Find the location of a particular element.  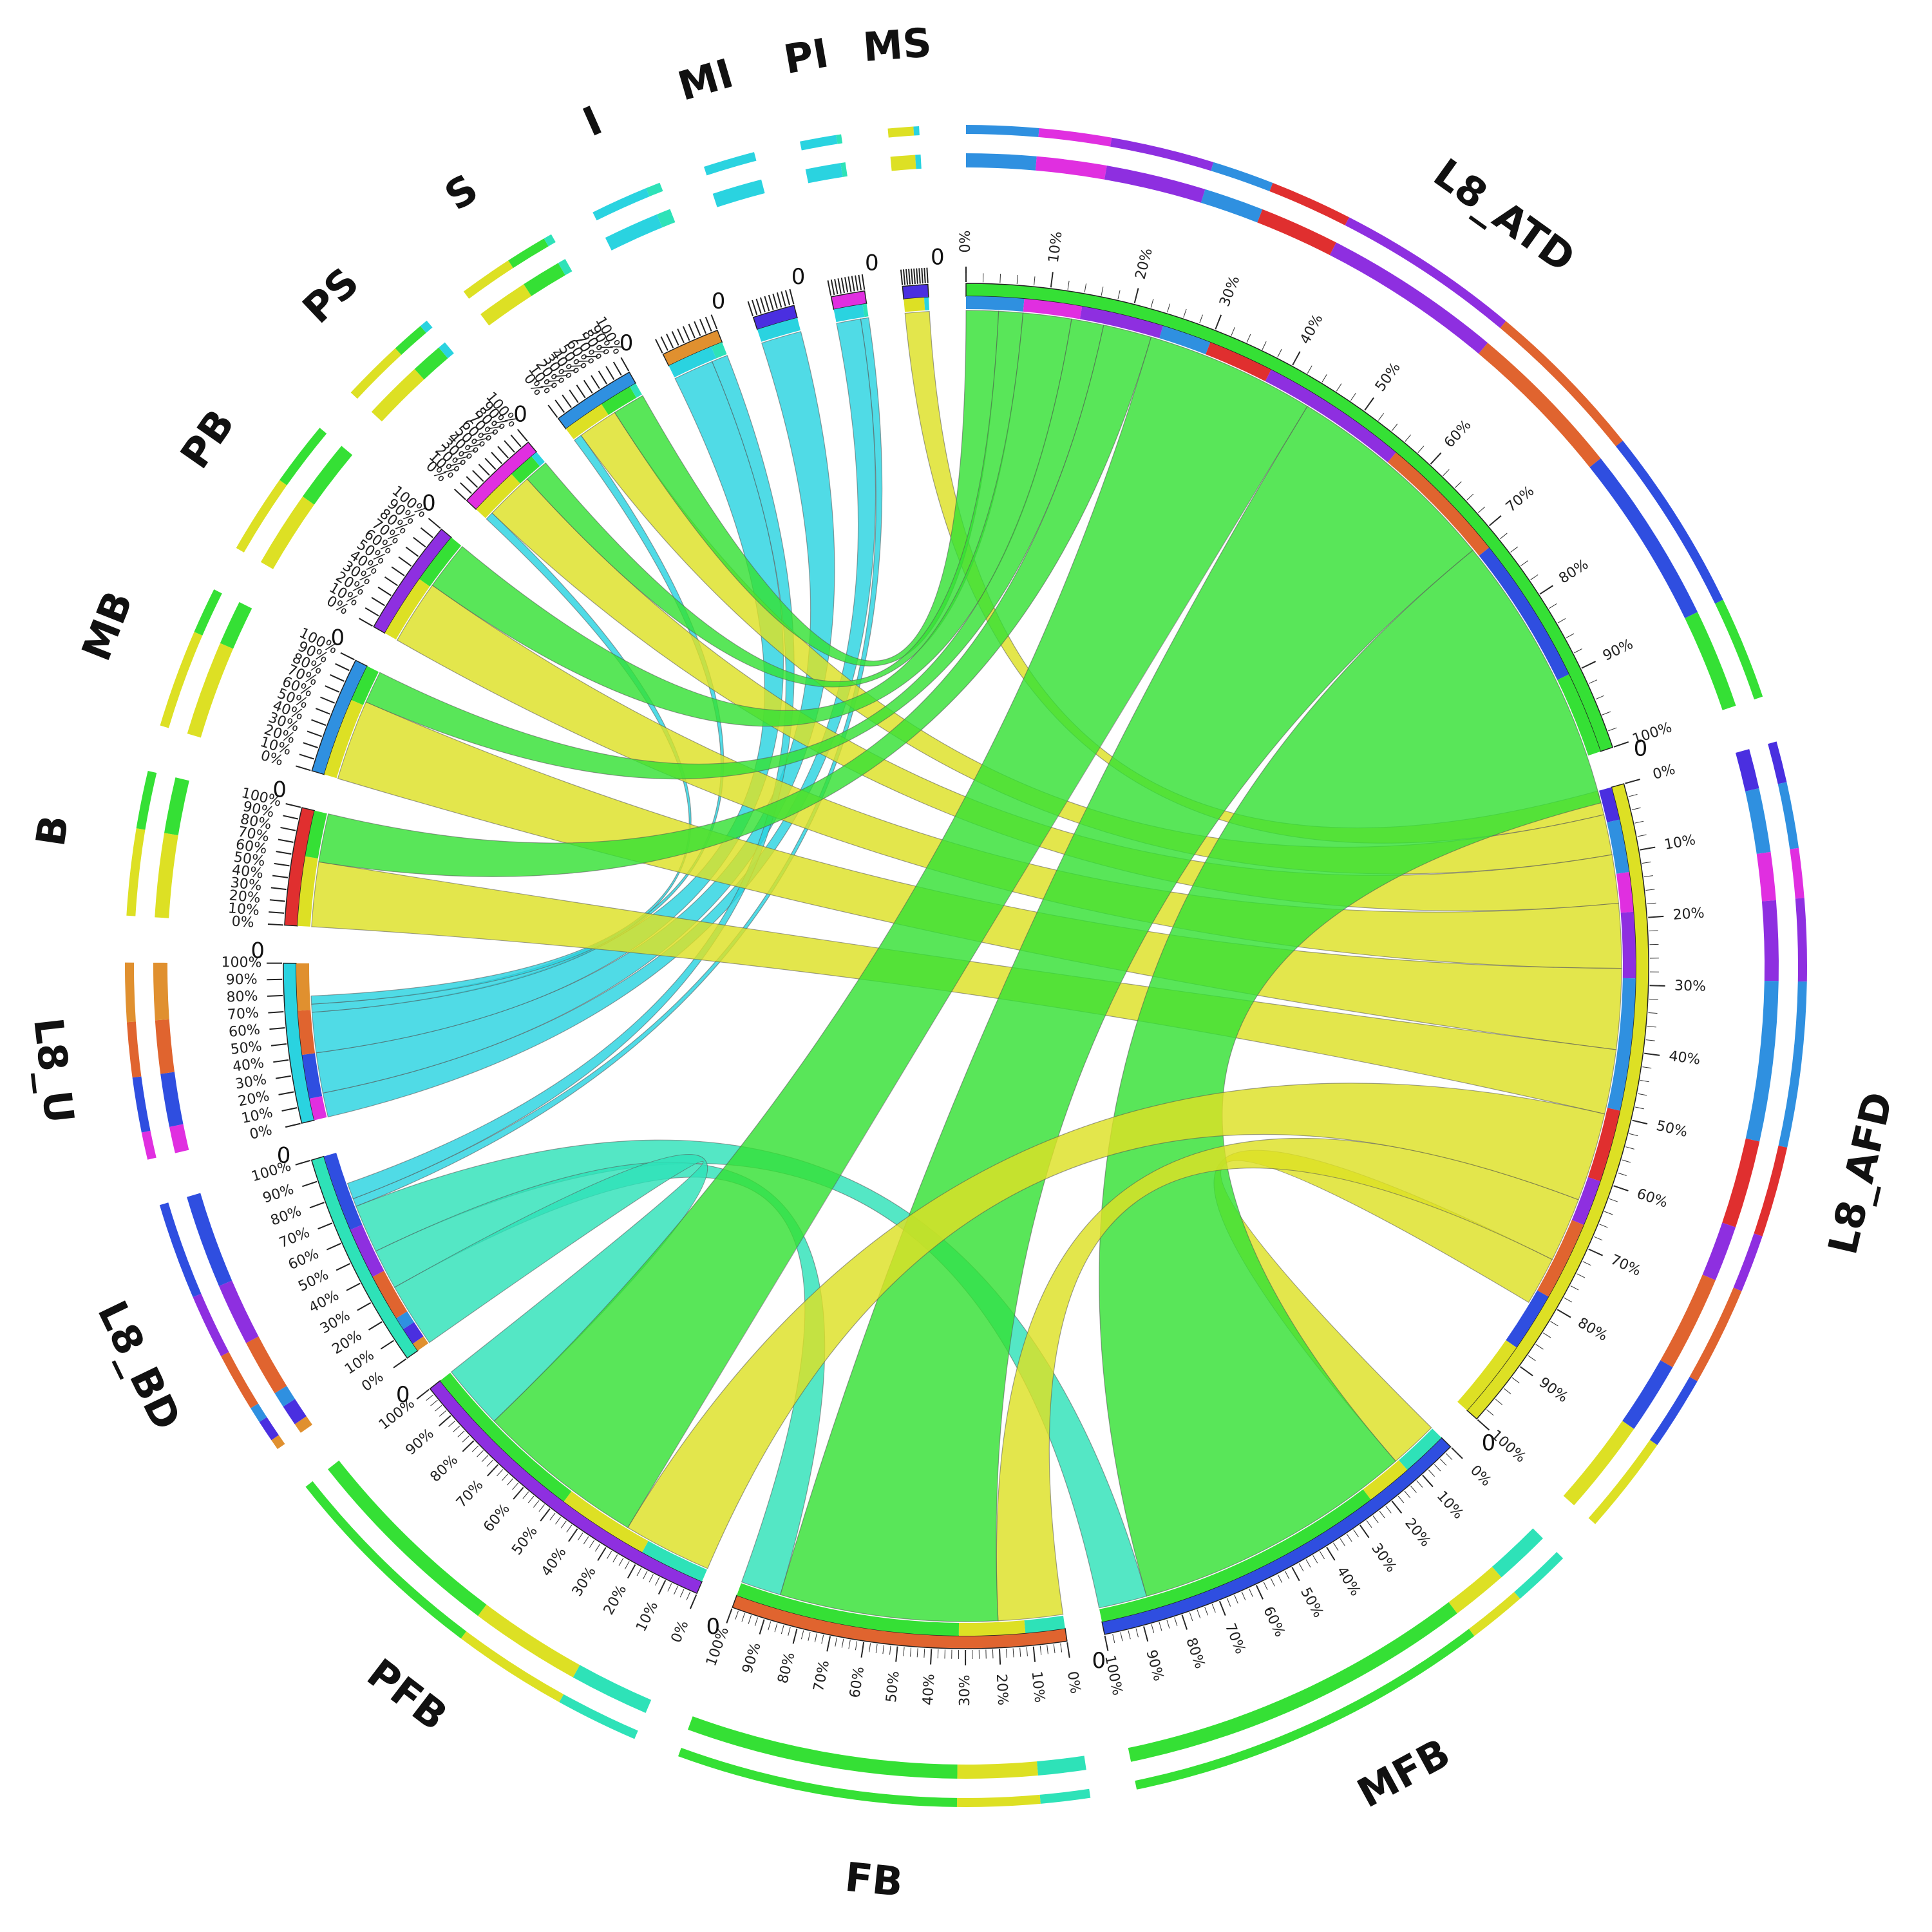

zero-label-mfb: 0 is located at coordinates (1099, 1661).